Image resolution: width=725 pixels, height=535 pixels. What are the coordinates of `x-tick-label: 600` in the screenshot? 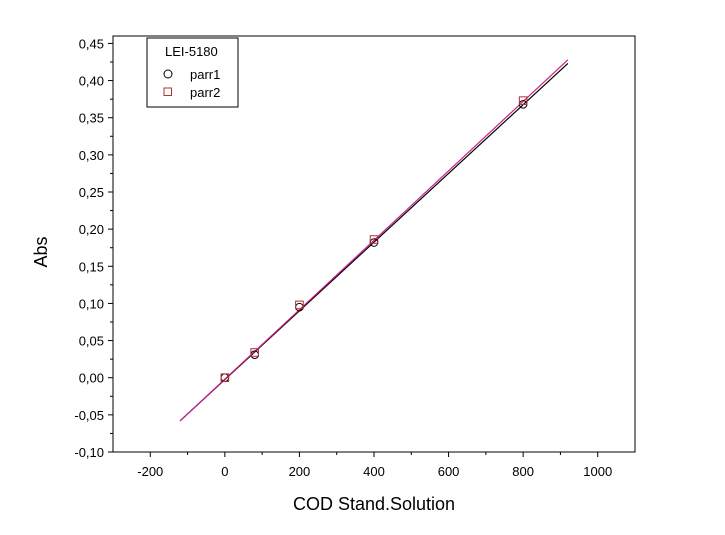 It's located at (449, 471).